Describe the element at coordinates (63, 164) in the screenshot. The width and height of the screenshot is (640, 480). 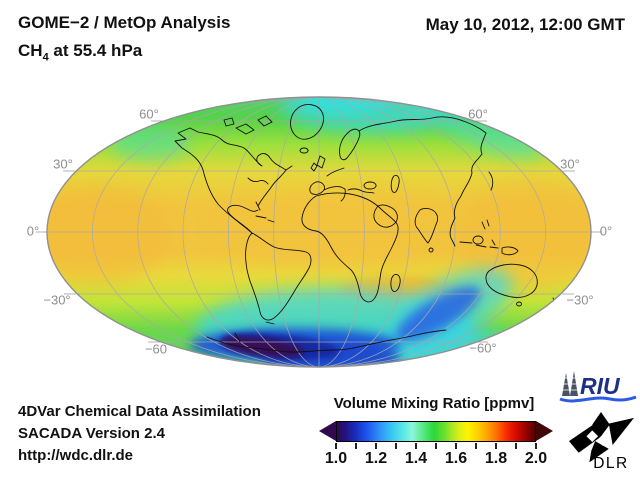
I see `lat-label-30n-left: 30°` at that location.